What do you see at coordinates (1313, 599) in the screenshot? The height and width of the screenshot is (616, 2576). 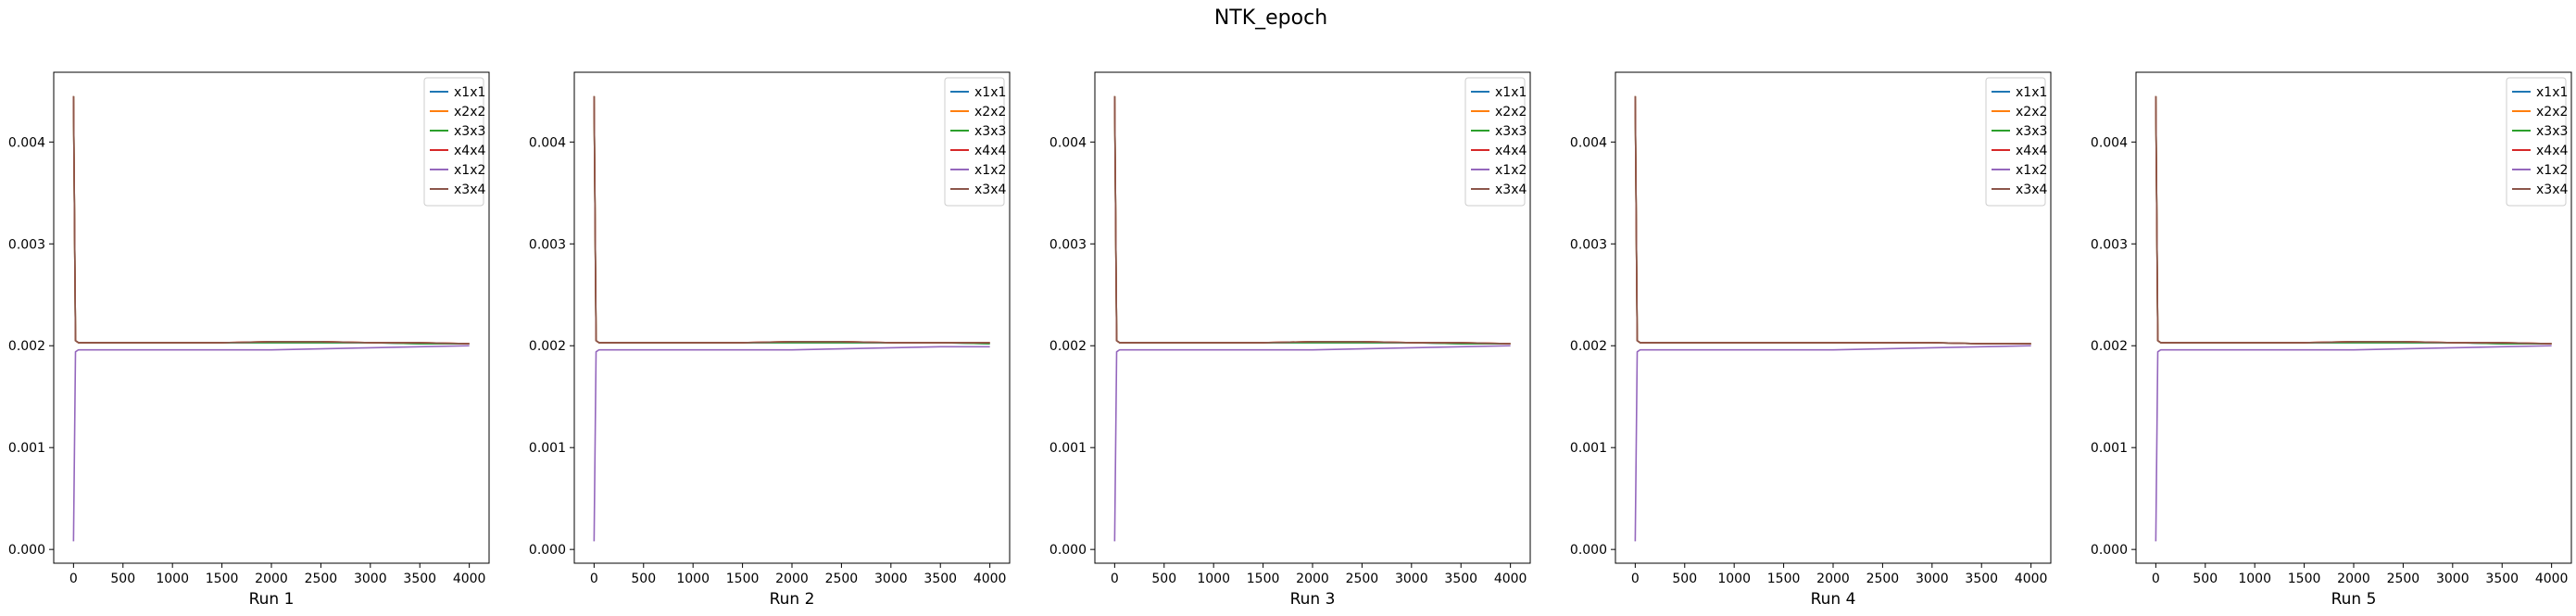 I see `x-axis-label: Run 3` at bounding box center [1313, 599].